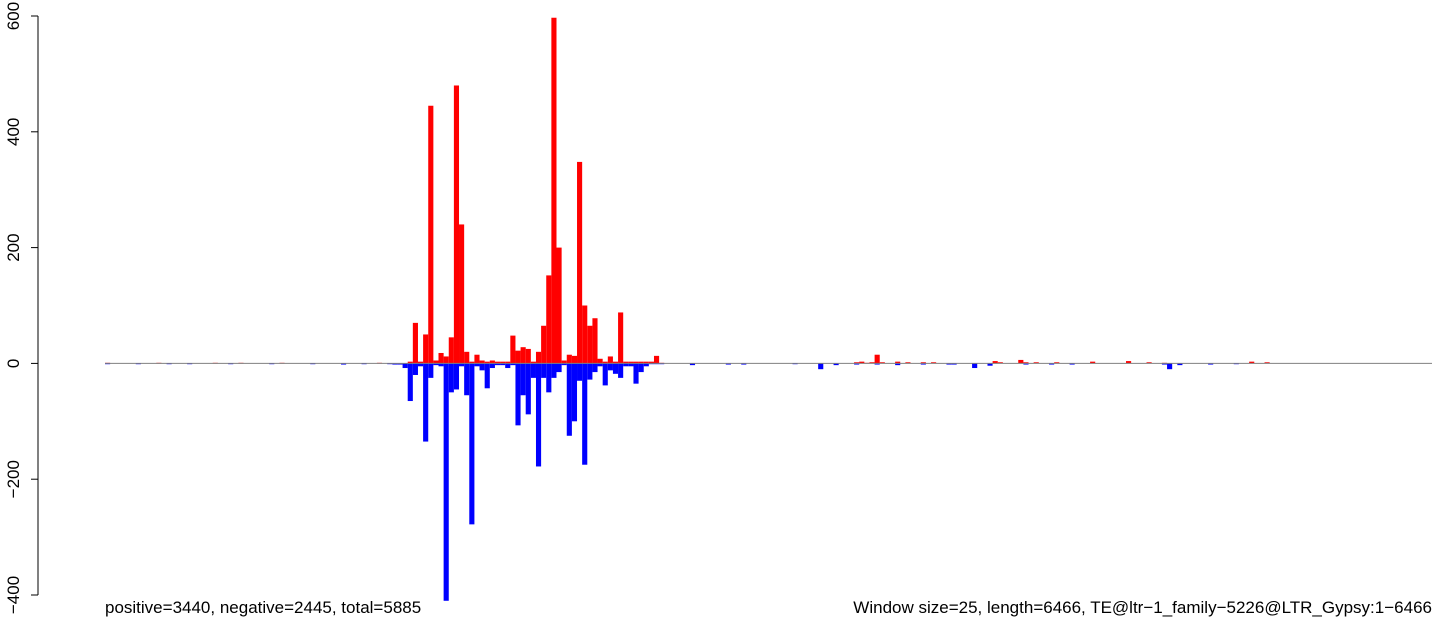 The width and height of the screenshot is (1444, 619). What do you see at coordinates (13, 479) in the screenshot?
I see `y-tick-label: −200` at bounding box center [13, 479].